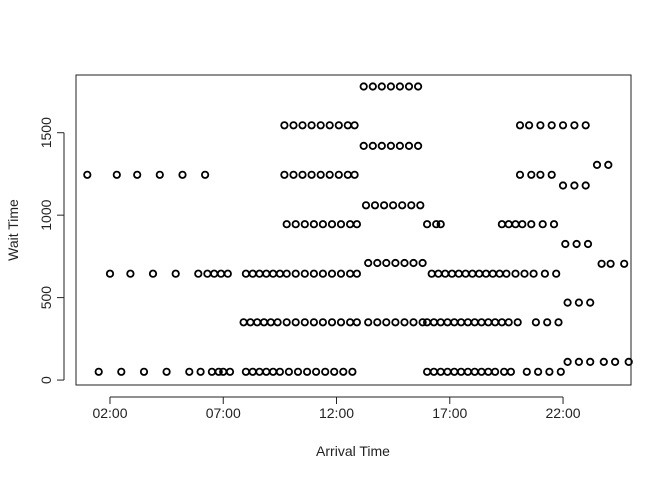 The image size is (672, 480). I want to click on y-tick-label: 0, so click(46, 380).